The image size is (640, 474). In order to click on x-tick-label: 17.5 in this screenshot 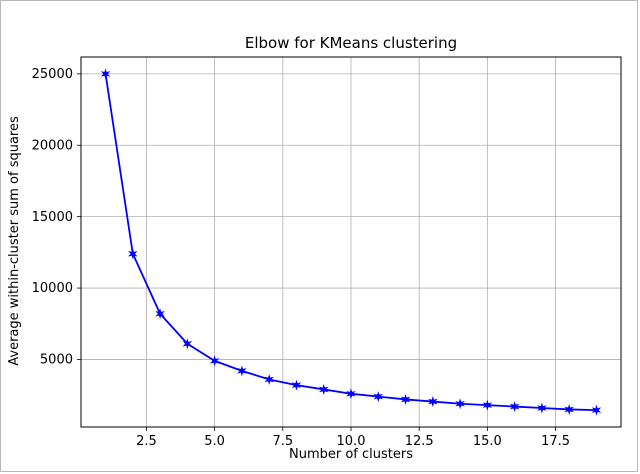, I will do `click(555, 441)`.